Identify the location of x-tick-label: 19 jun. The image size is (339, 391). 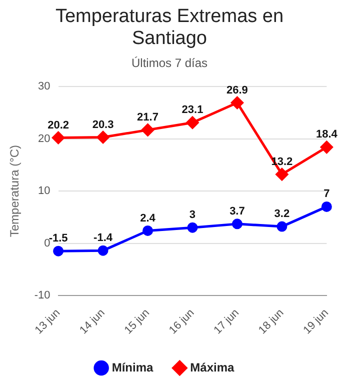
(316, 321).